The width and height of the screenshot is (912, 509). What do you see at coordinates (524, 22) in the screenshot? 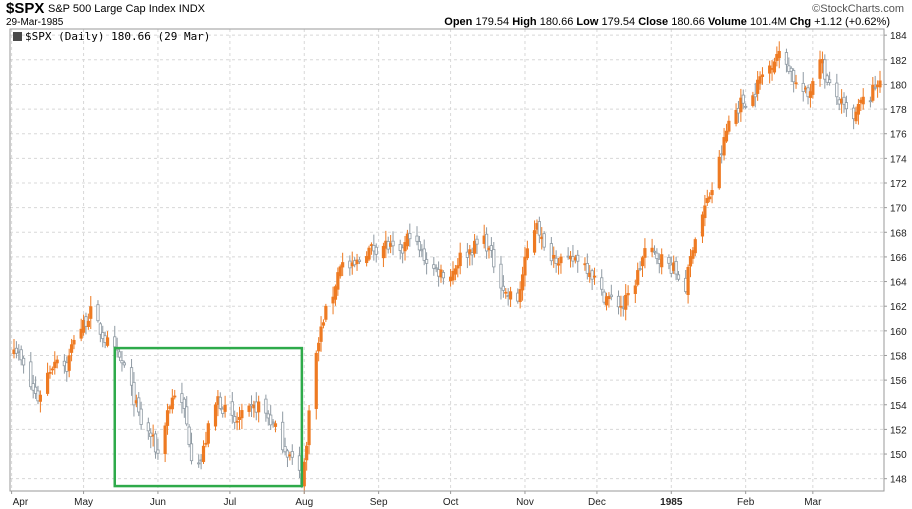
I see `high-label: High` at bounding box center [524, 22].